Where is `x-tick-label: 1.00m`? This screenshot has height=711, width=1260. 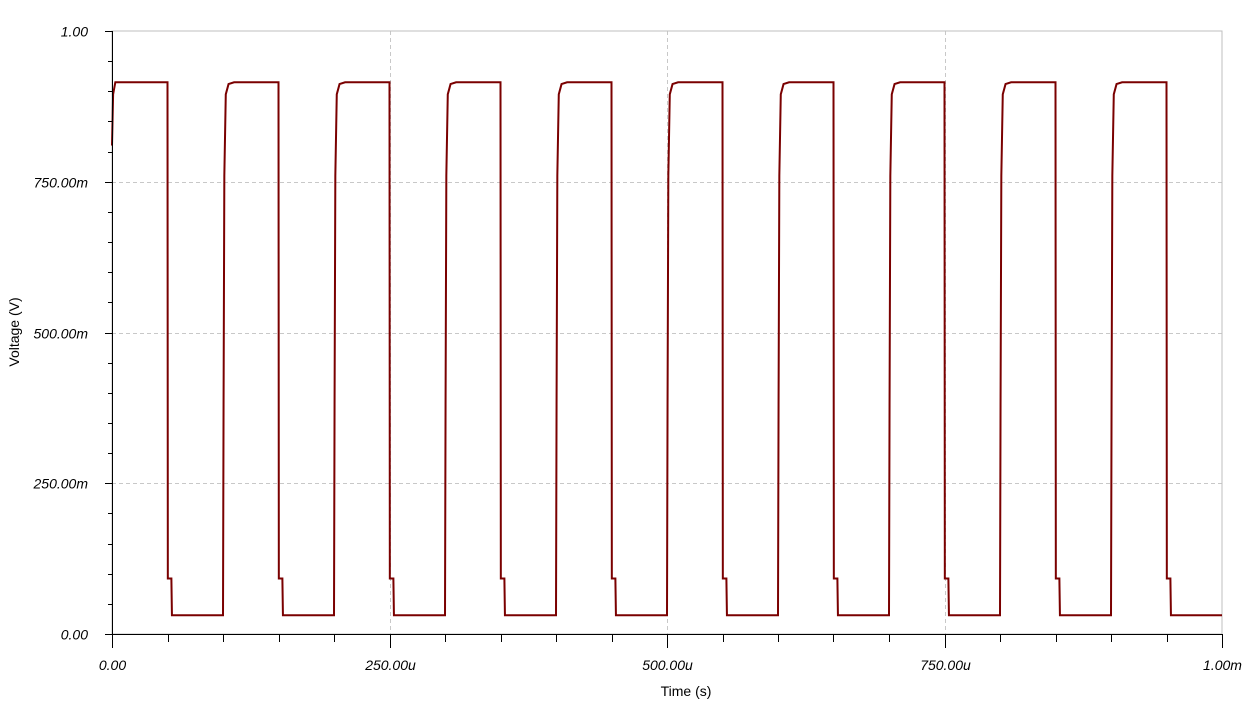
x-tick-label: 1.00m is located at coordinates (1222, 665).